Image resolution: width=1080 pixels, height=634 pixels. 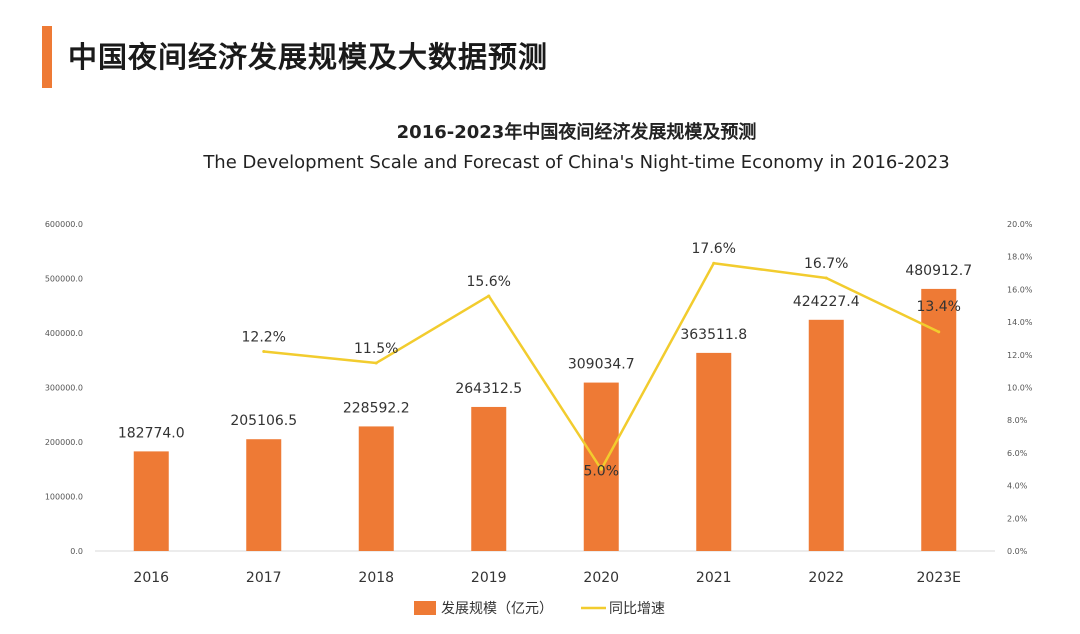 I want to click on x-tick-label: 2023E, so click(x=939, y=578).